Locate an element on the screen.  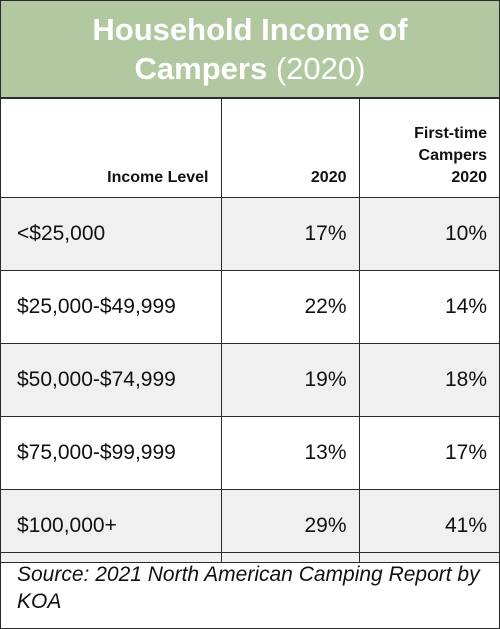
value-2020-cell: 13% is located at coordinates (290, 453).